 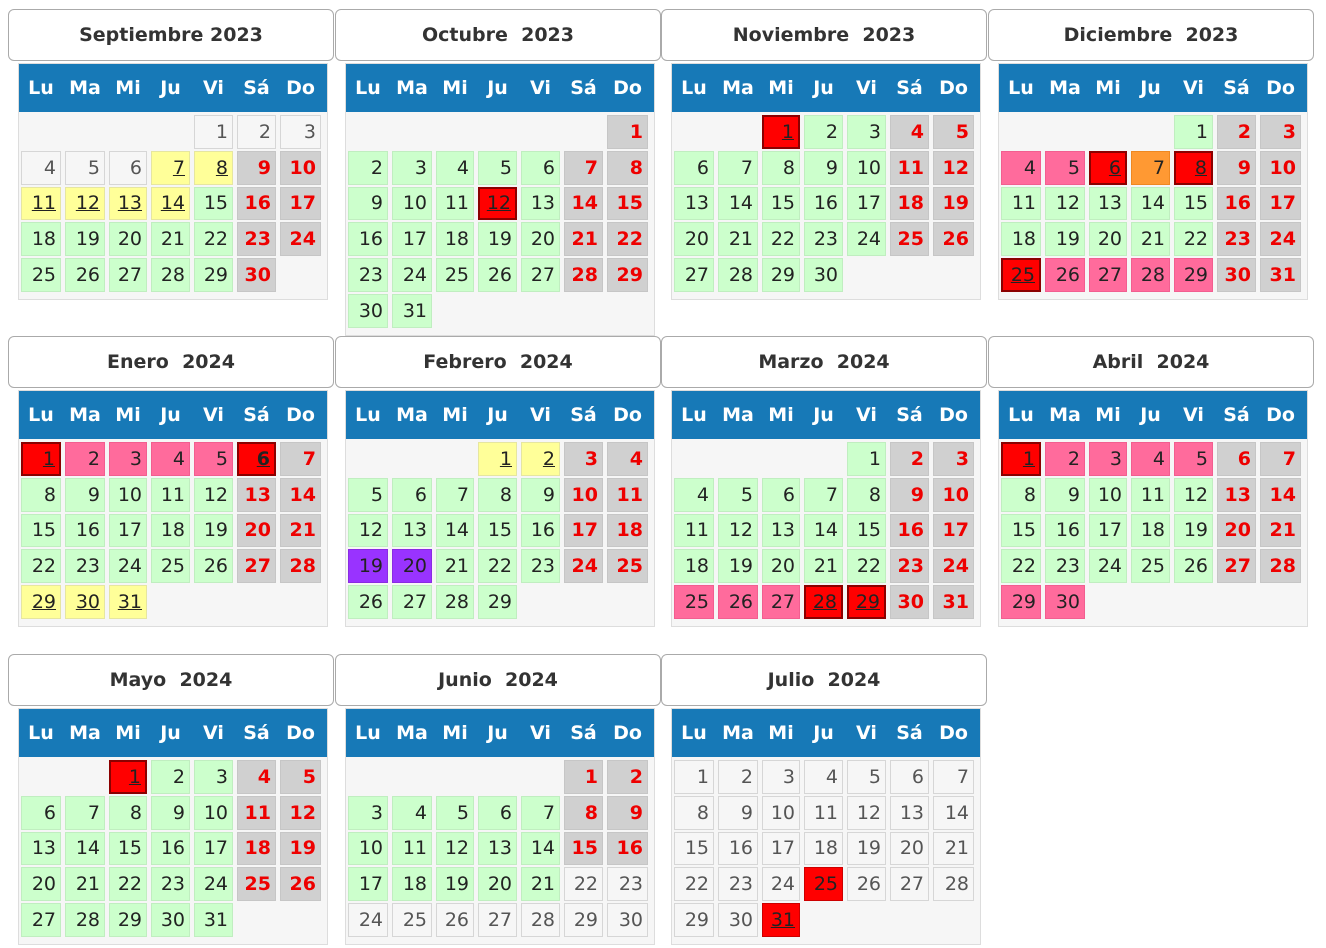 What do you see at coordinates (694, 777) in the screenshot?
I see `day-cell: 1` at bounding box center [694, 777].